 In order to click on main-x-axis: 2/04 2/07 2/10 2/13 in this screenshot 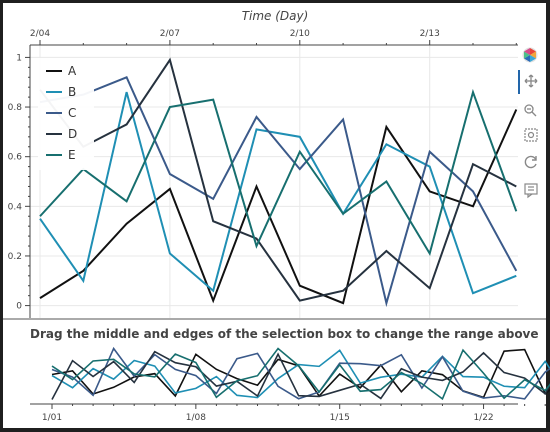, I will do `click(274, 37)`.